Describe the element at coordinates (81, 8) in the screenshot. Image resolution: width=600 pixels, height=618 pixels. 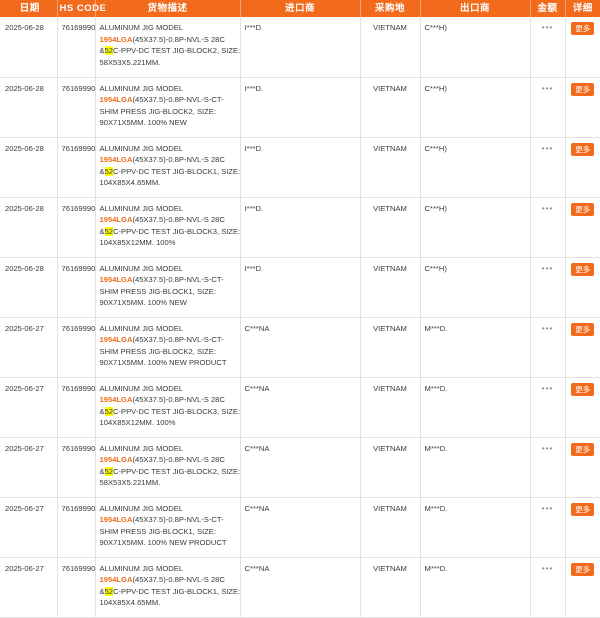
I see `column-header-hs: HS CODE` at that location.